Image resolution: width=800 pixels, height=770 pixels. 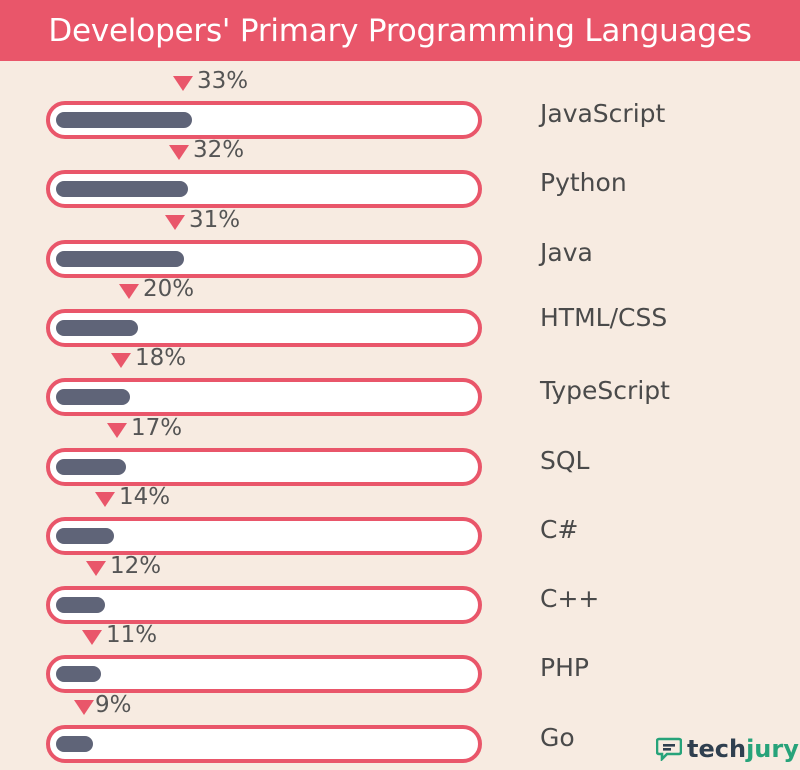 I want to click on bar-value-label: 9%, so click(x=113, y=704).